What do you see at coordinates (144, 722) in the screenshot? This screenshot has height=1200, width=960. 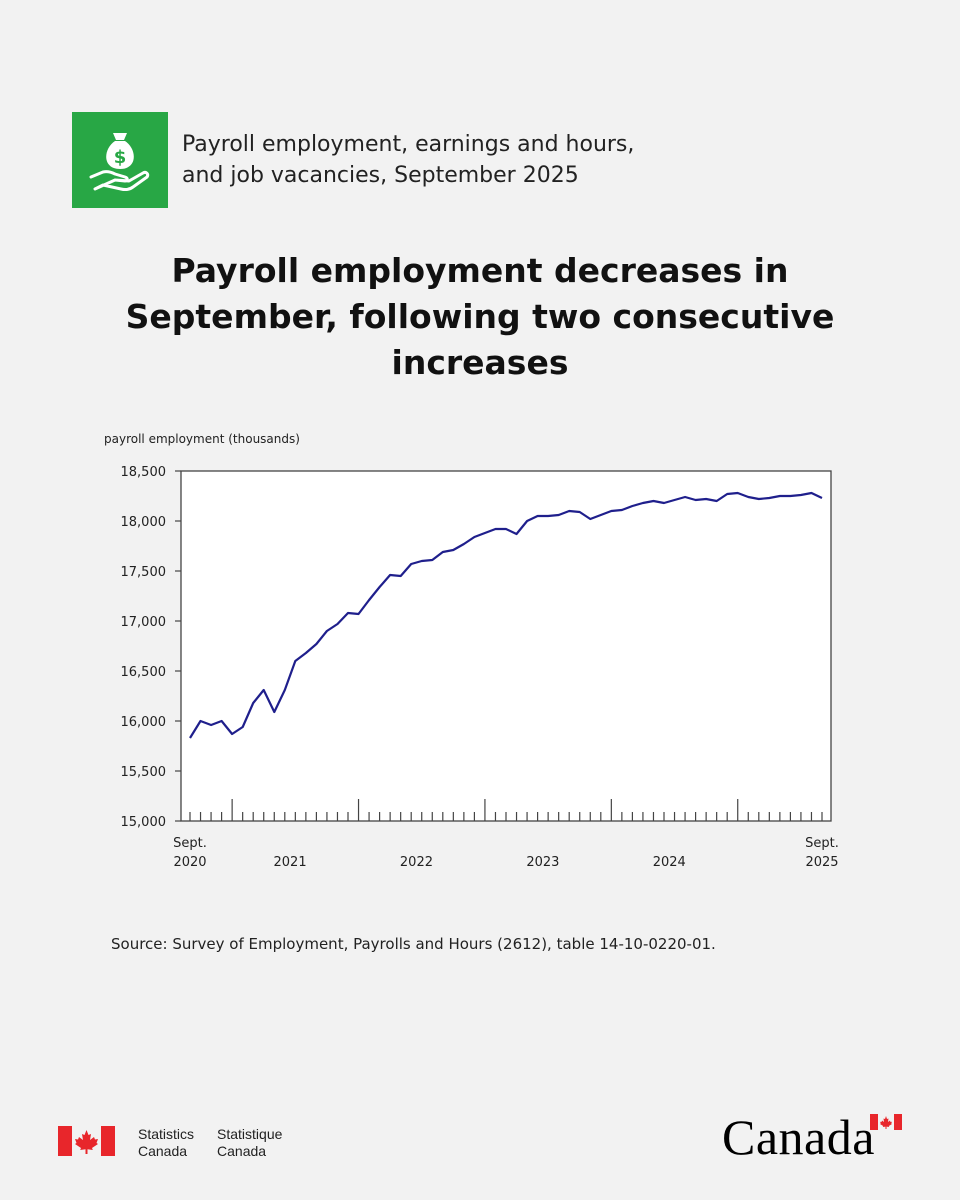 I see `y-tick-label: 16,000` at bounding box center [144, 722].